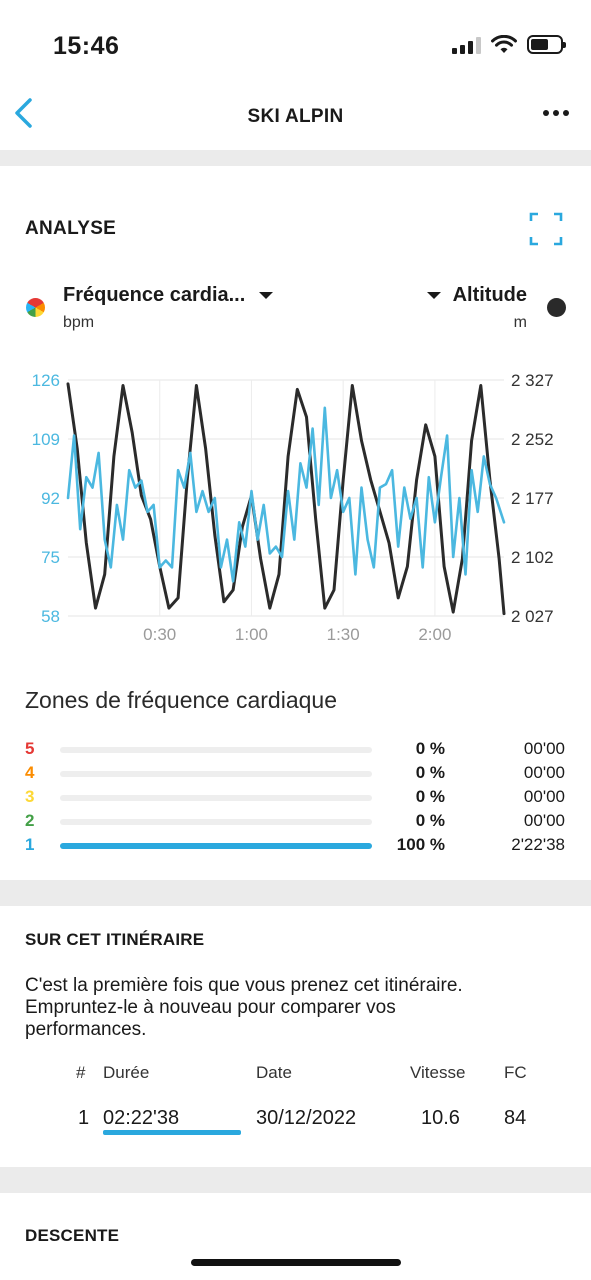 The height and width of the screenshot is (1280, 591). I want to click on x-axis-tick-label: 2:00, so click(434, 634).